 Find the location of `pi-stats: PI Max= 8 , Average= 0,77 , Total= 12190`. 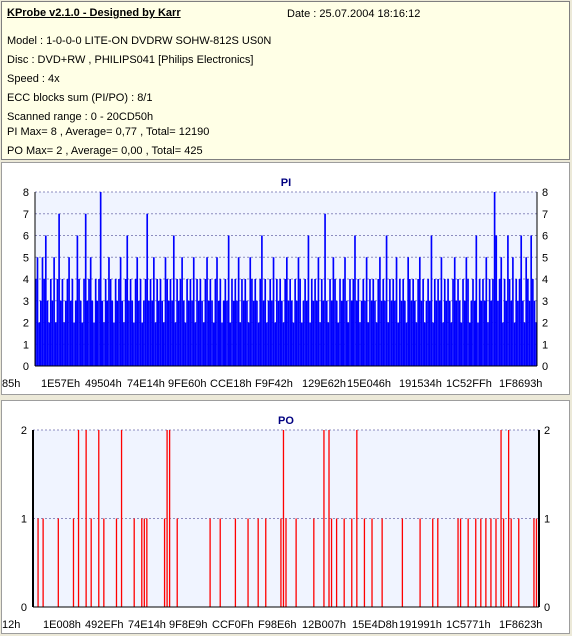

pi-stats: PI Max= 8 , Average= 0,77 , Total= 12190 is located at coordinates (108, 132).